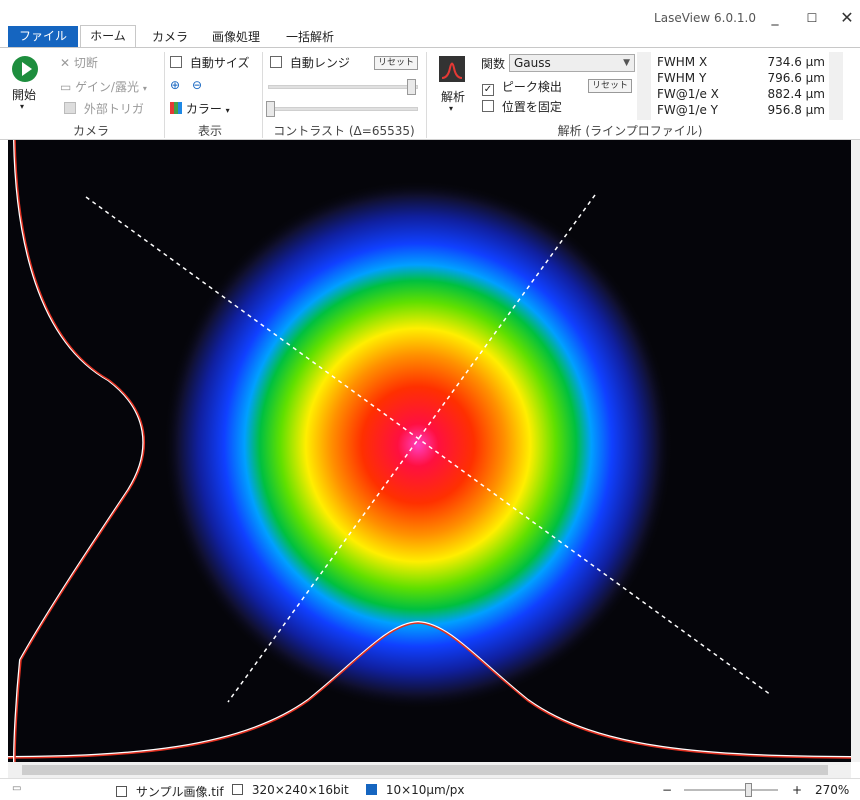  I want to click on pixel-size: 10×10μm/px, so click(425, 790).